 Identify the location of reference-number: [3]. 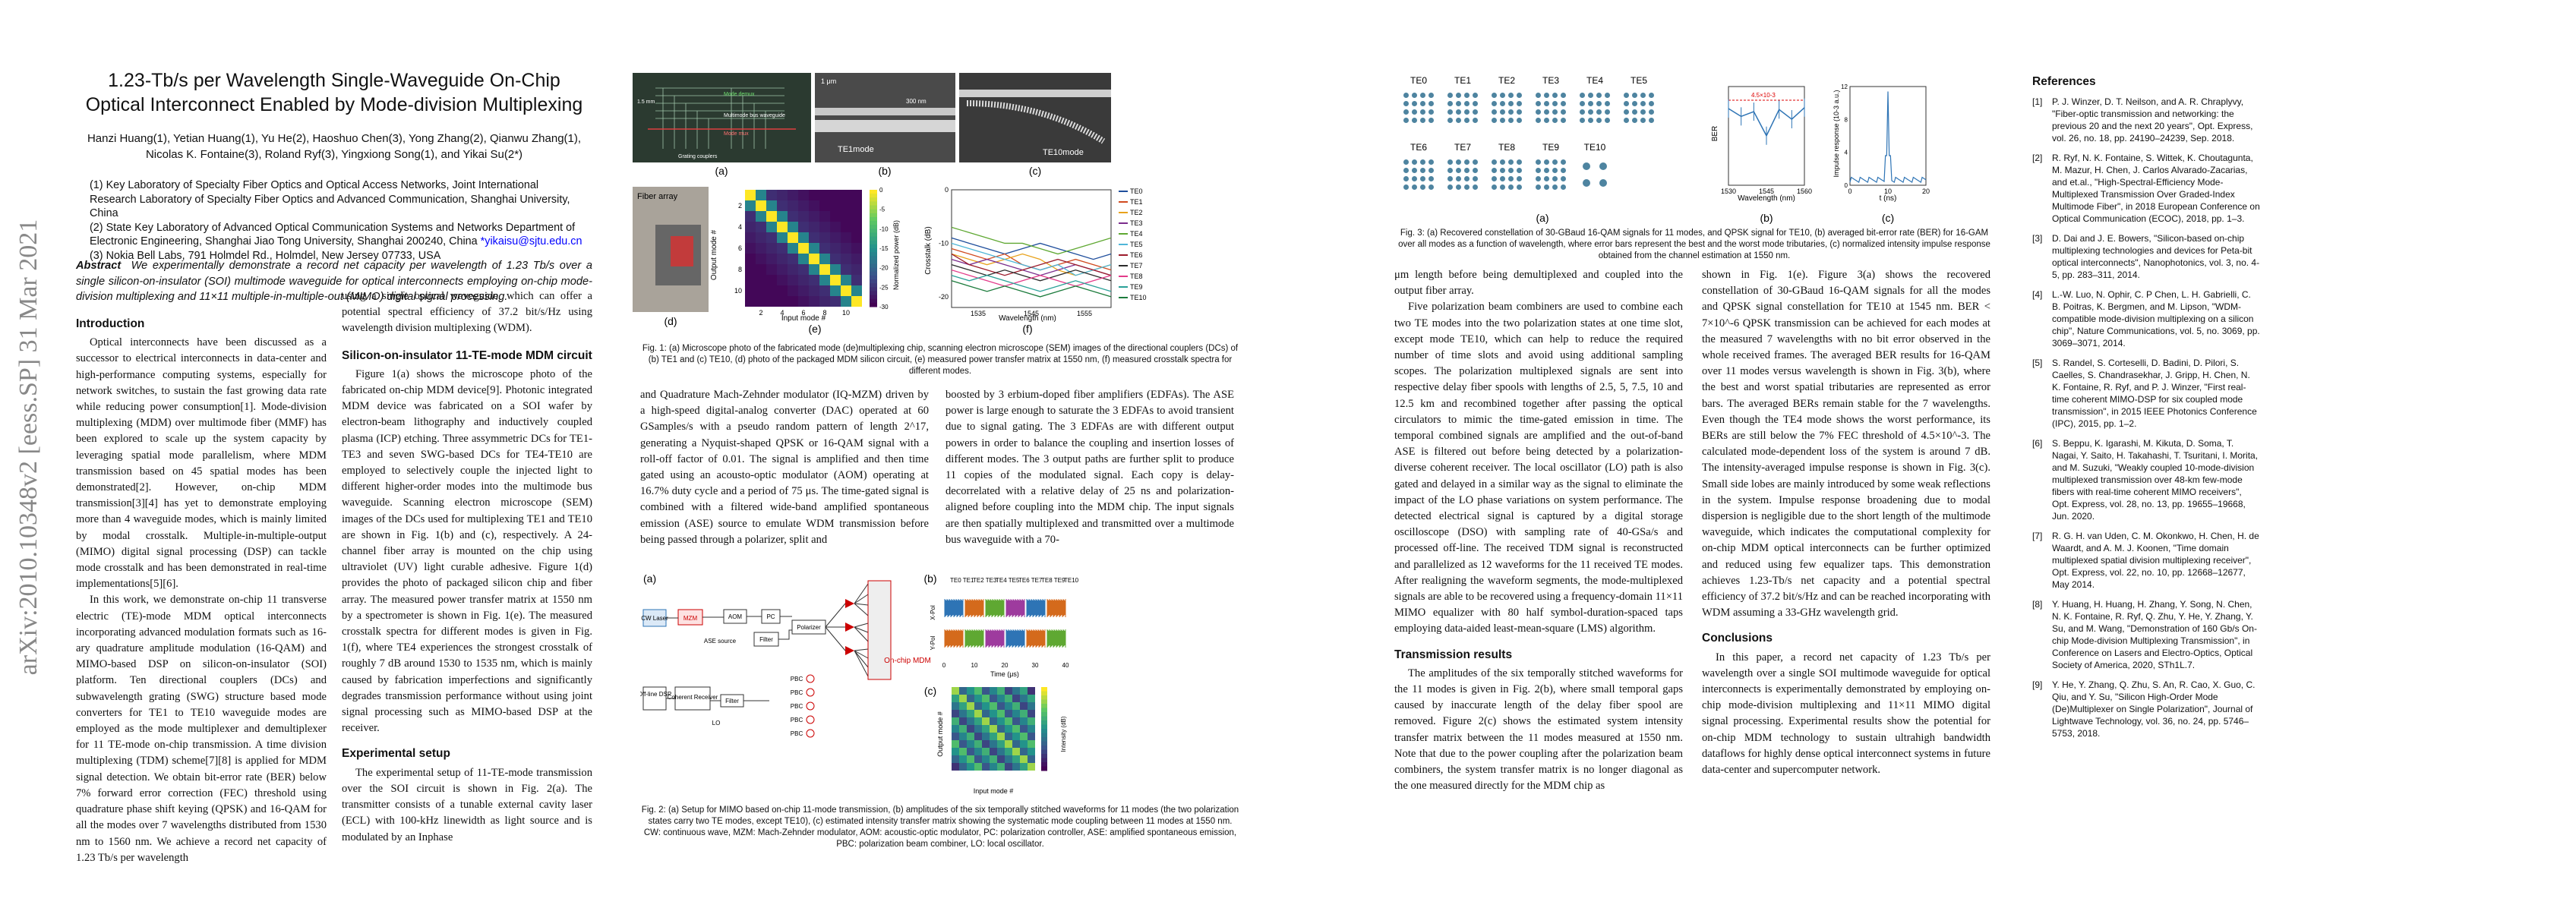
(2038, 238).